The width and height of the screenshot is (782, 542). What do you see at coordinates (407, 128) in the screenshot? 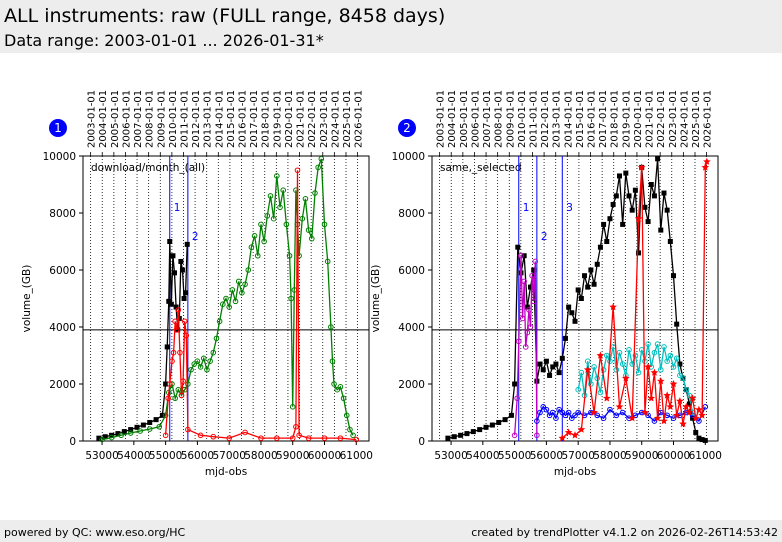
I see `chart-2-marker-label: 2` at bounding box center [407, 128].